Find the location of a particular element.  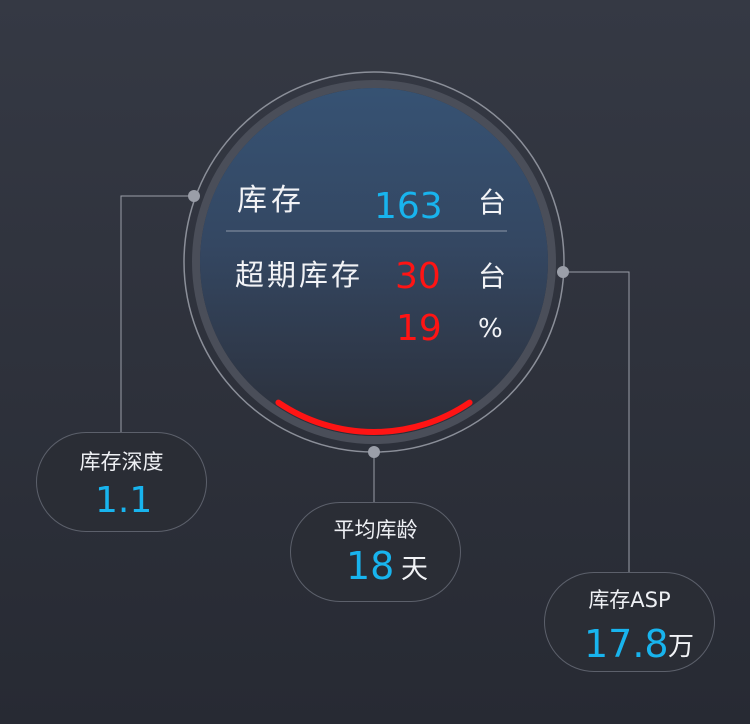

overdue-value: 30 is located at coordinates (418, 276).